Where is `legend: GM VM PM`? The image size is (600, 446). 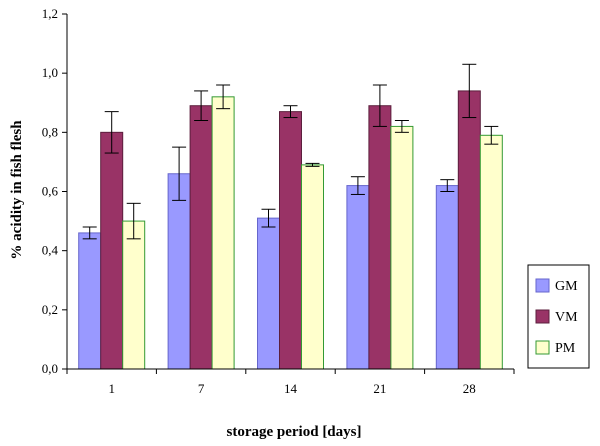 legend: GM VM PM is located at coordinates (558, 316).